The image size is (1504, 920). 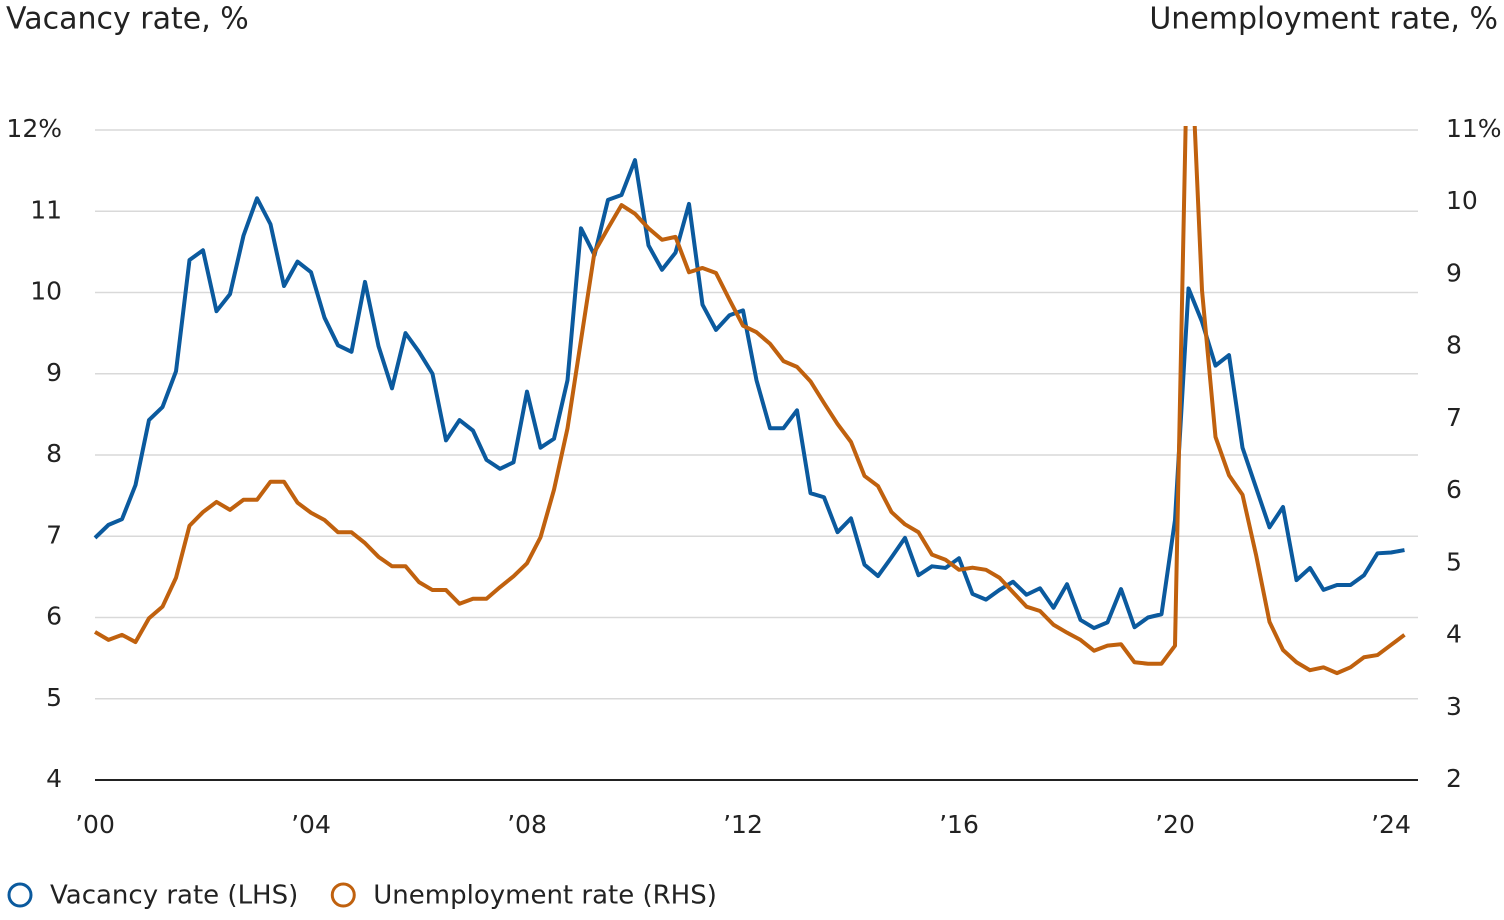 I want to click on x-tick-label: ’24, so click(x=1391, y=824).